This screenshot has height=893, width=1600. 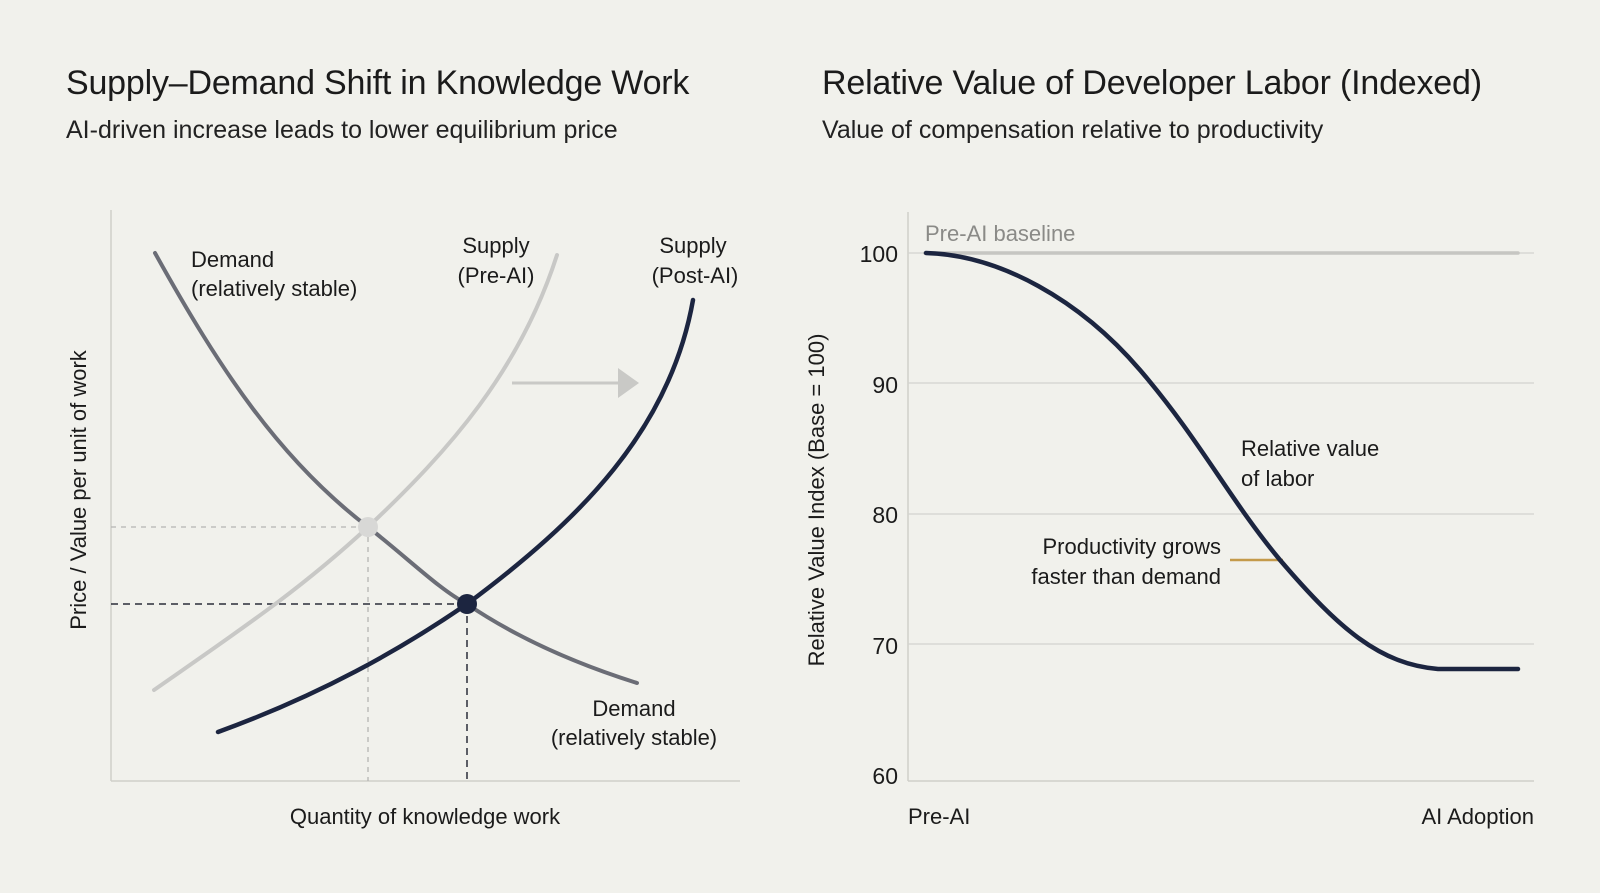 I want to click on y-axis-label: Relative Value Index (Base = 100), so click(x=816, y=500).